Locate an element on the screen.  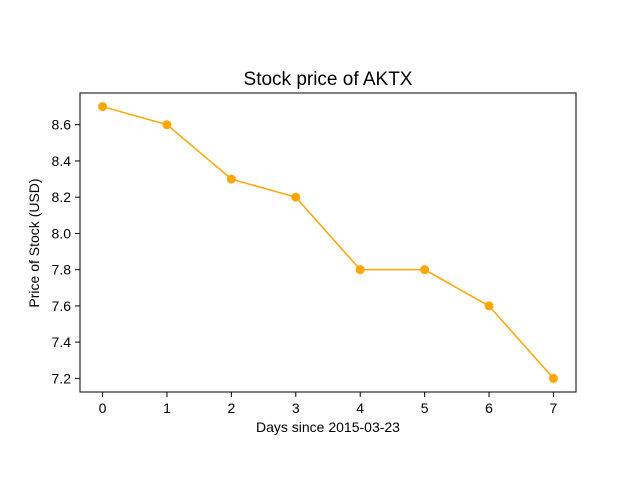
x-axis-label: Days since 2015-03-23 is located at coordinates (328, 427).